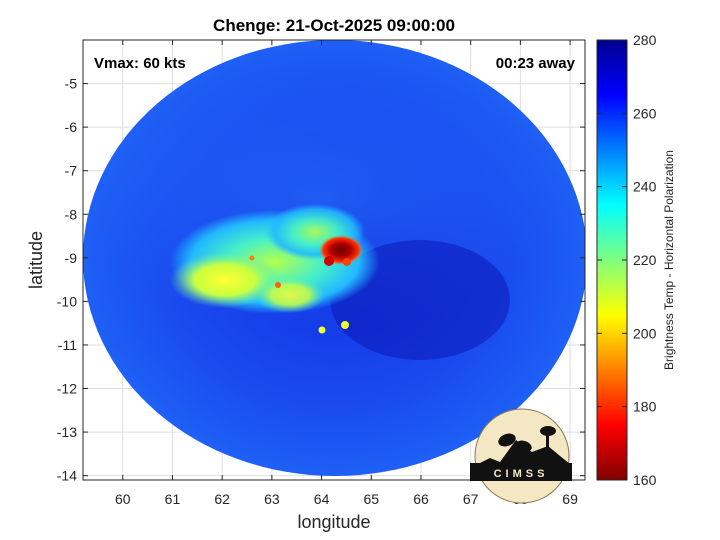  What do you see at coordinates (536, 63) in the screenshot?
I see `time-offset-annotation: 00:23 away` at bounding box center [536, 63].